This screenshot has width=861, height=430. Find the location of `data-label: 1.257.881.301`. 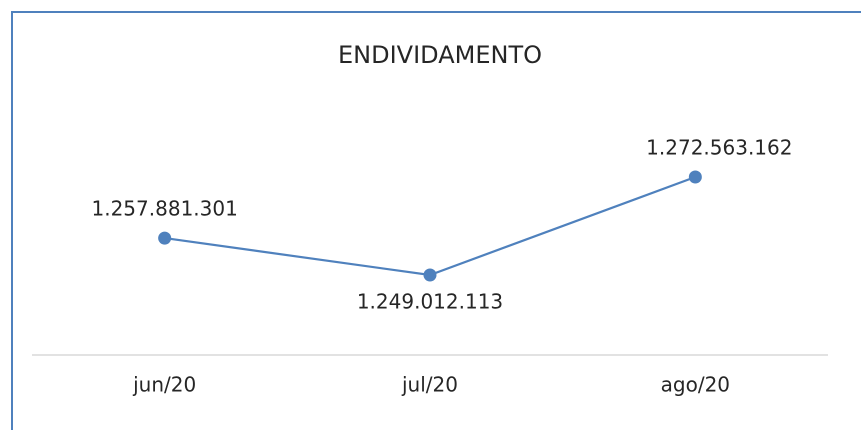

data-label: 1.257.881.301 is located at coordinates (165, 209).